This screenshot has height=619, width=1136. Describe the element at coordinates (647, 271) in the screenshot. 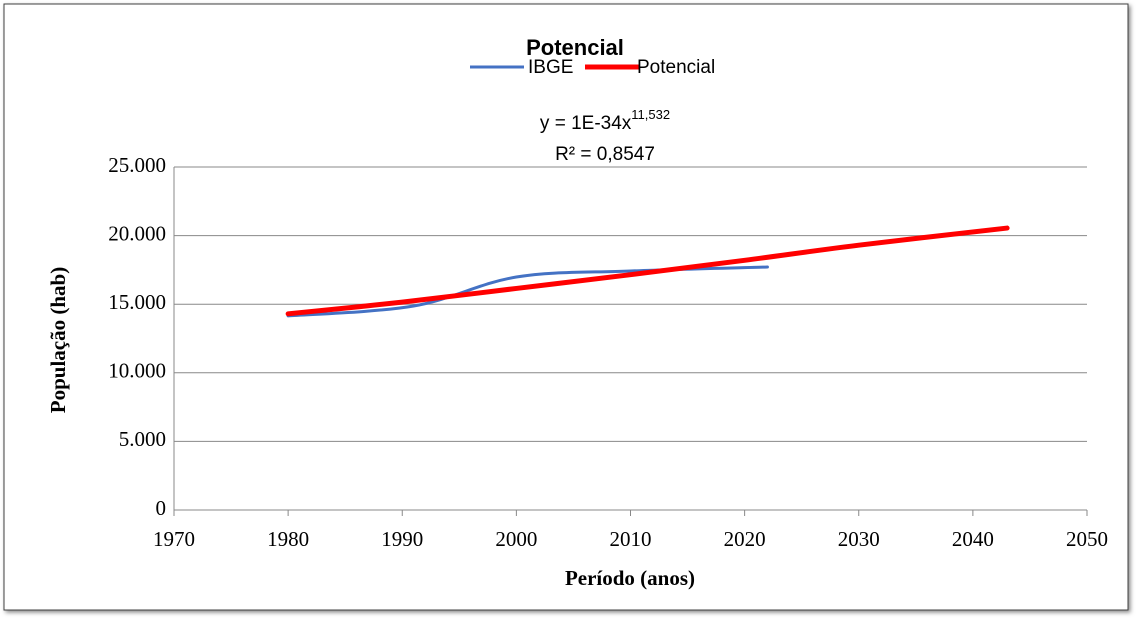

I see `series-line` at that location.